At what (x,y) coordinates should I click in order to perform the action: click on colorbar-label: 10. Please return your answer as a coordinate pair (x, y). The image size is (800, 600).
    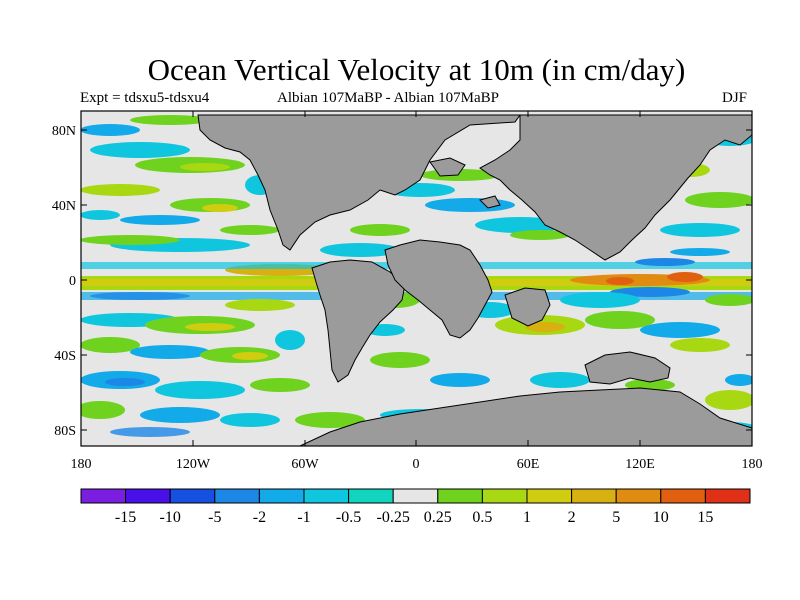
    Looking at the image, I should click on (661, 517).